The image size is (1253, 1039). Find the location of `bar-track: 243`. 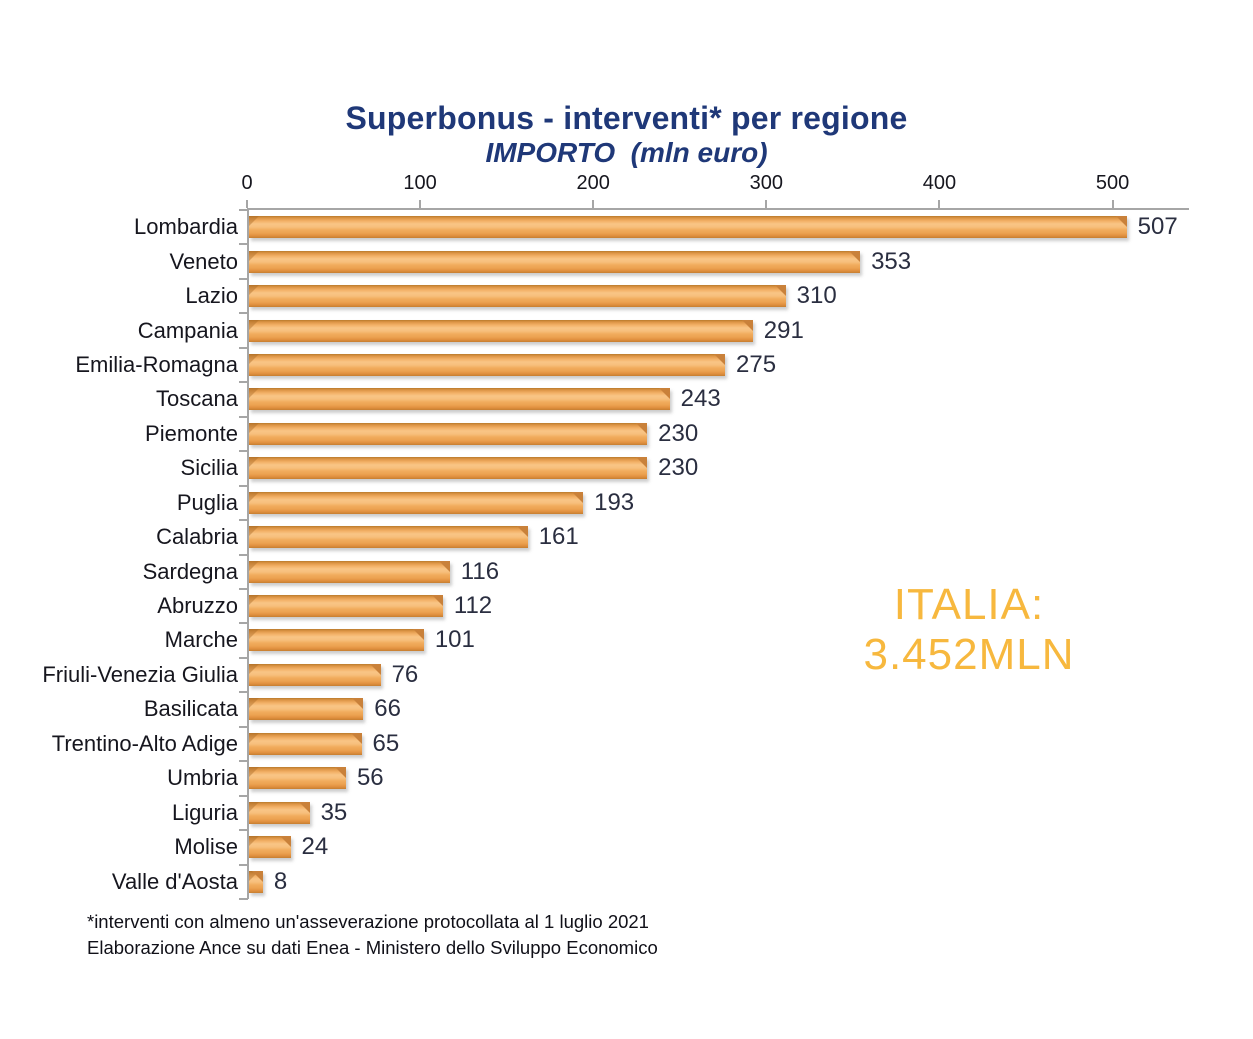

bar-track: 243 is located at coordinates (747, 399).